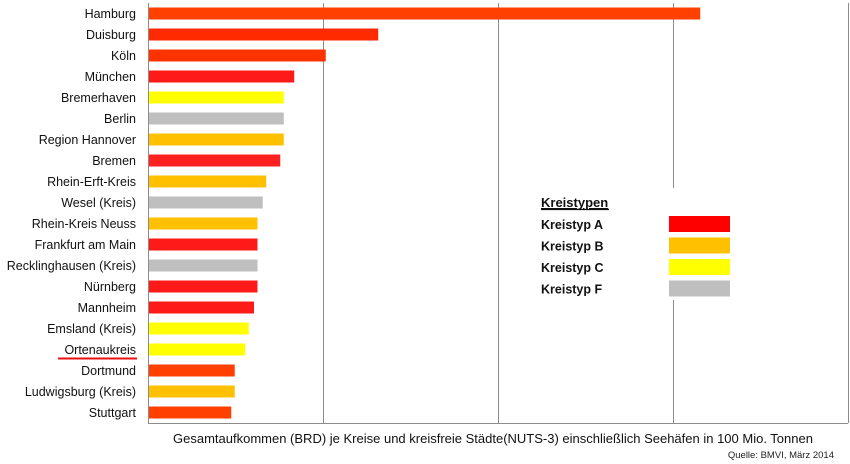  What do you see at coordinates (572, 268) in the screenshot?
I see `legend-label: Kreistyp C` at bounding box center [572, 268].